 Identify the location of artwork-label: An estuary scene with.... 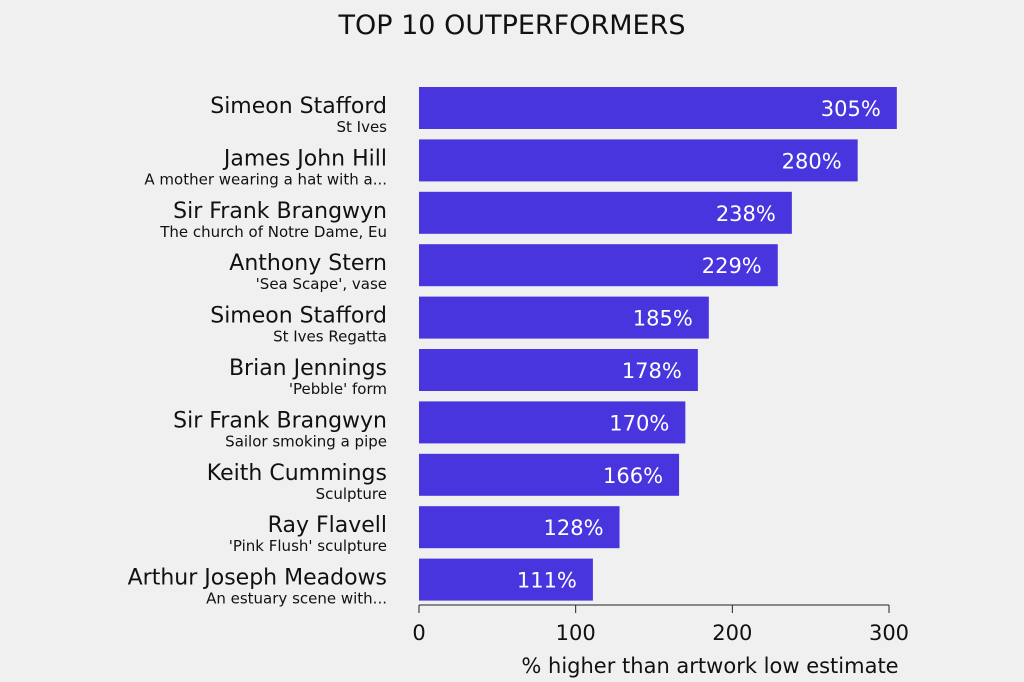
(296, 599).